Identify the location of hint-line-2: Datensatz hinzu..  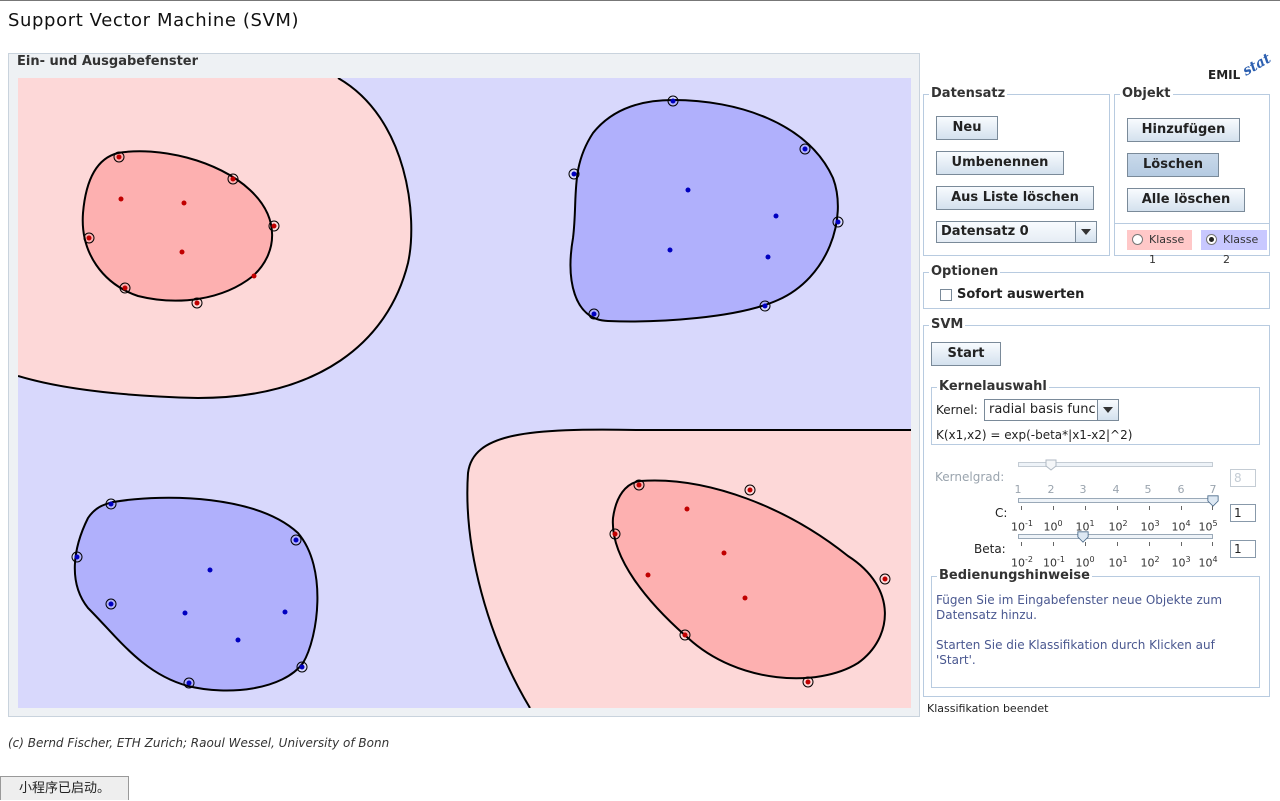
(986, 615).